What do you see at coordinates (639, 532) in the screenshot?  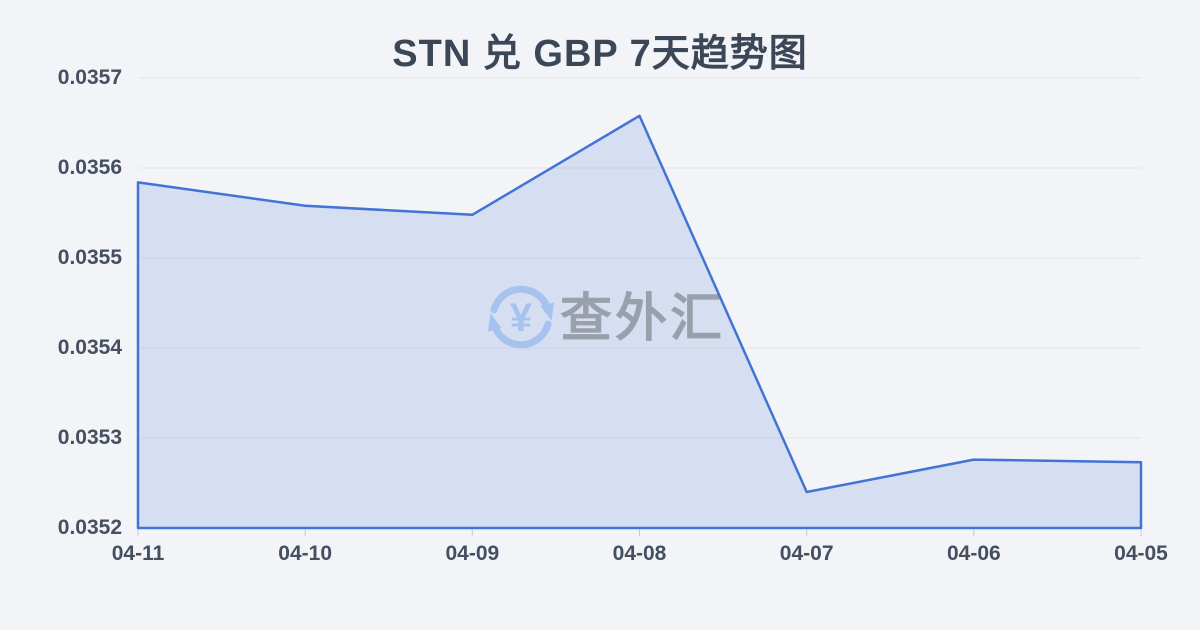 I see `x-axis-ticks` at bounding box center [639, 532].